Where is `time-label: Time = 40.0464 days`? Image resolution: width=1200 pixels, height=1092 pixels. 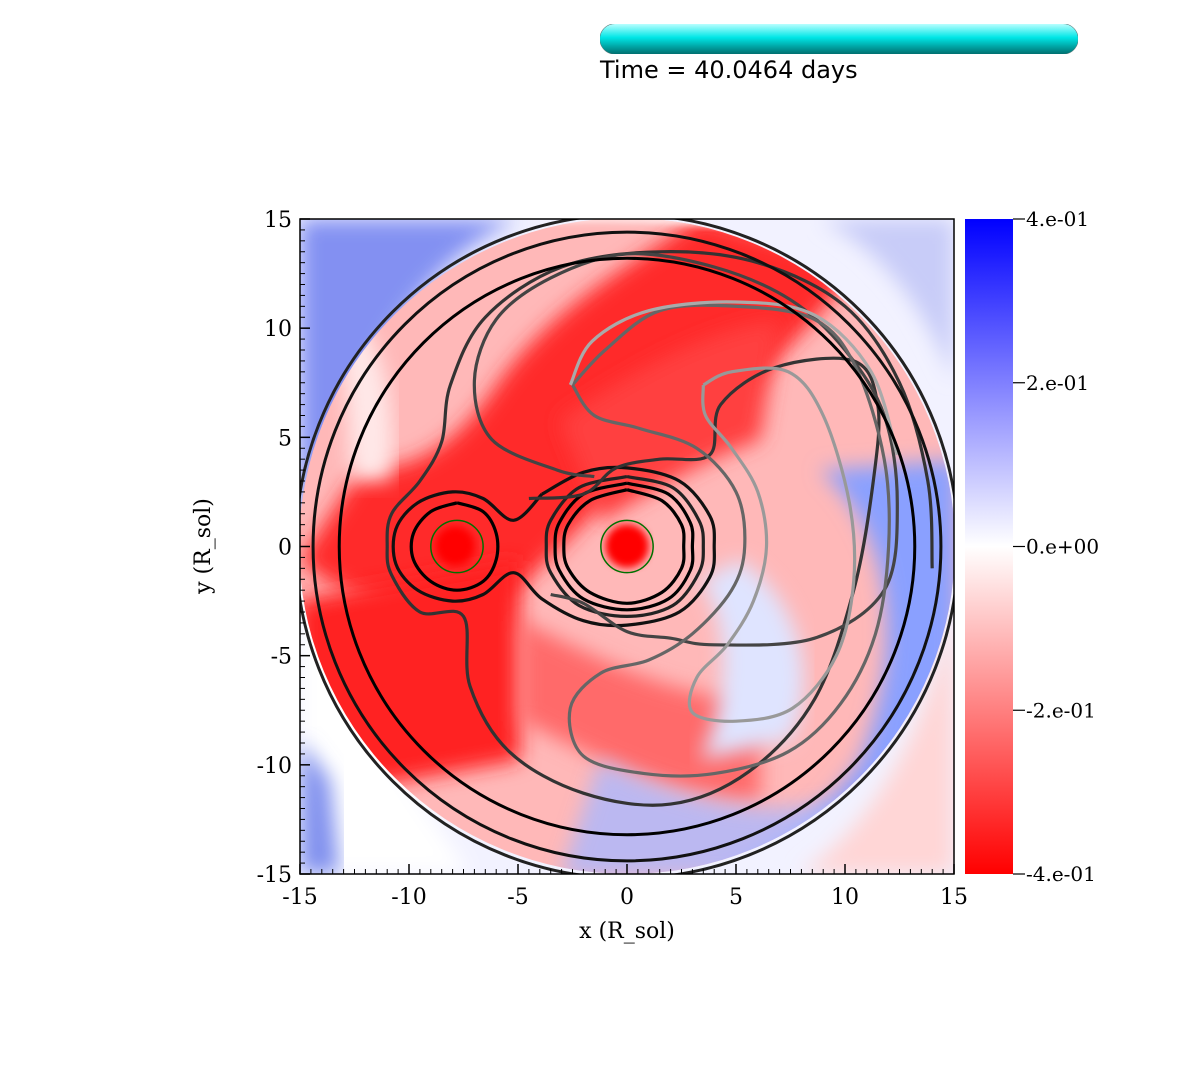
time-label: Time = 40.0464 days is located at coordinates (729, 70).